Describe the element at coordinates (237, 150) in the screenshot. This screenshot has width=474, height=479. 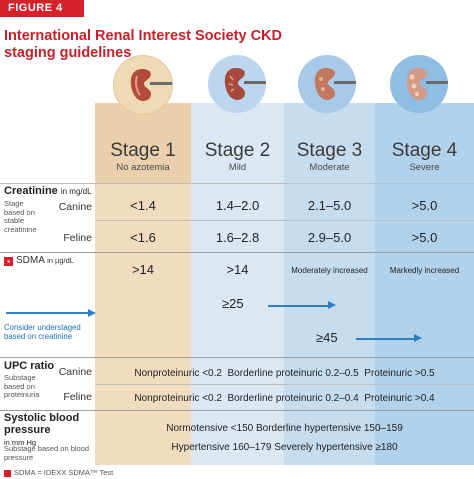
I see `stage-2-title: Stage 2` at that location.